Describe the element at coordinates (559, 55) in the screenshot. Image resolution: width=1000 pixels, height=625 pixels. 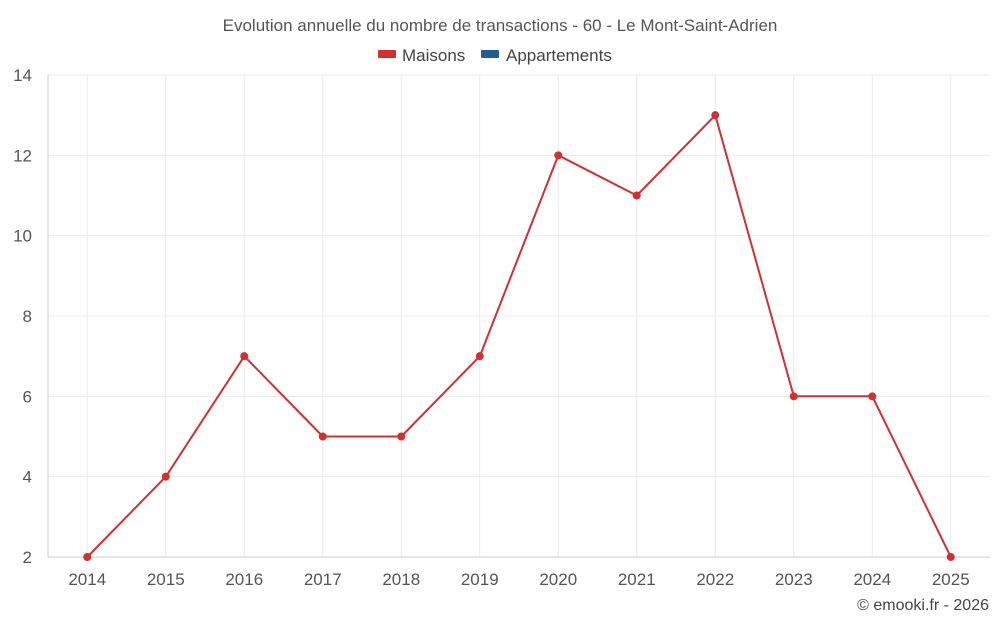
I see `legend-label-appartements: Appartements` at that location.